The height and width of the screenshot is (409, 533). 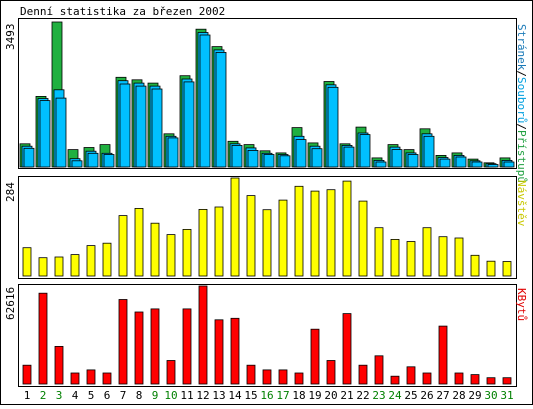 I want to click on side-label-part: Souborů, so click(x=521, y=100).